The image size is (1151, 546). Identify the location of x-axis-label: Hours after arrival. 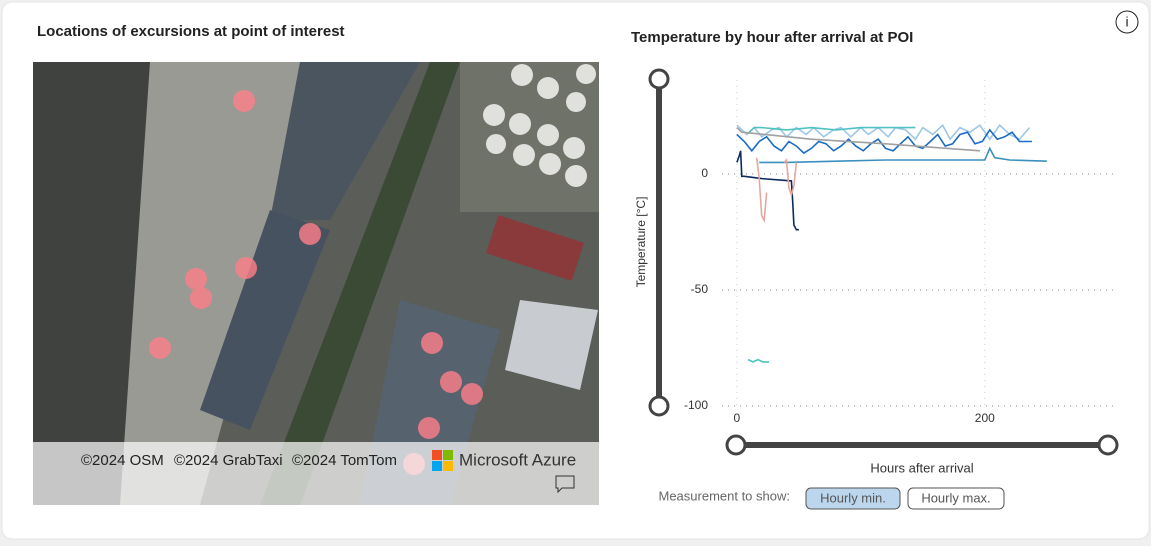
(921, 467).